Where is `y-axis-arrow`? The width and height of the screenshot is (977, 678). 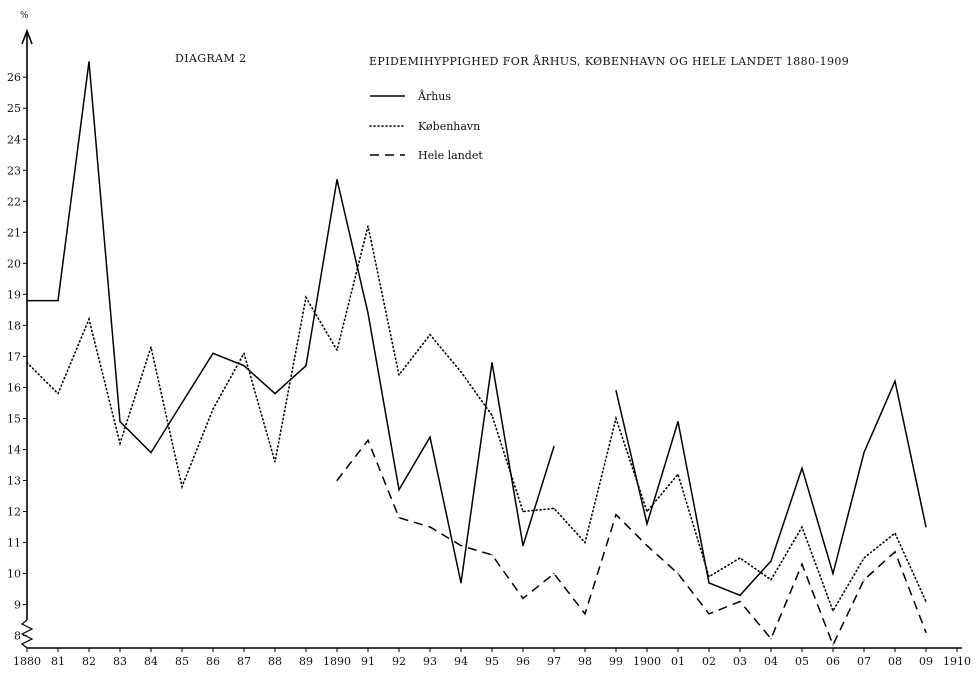 y-axis-arrow is located at coordinates (27, 36).